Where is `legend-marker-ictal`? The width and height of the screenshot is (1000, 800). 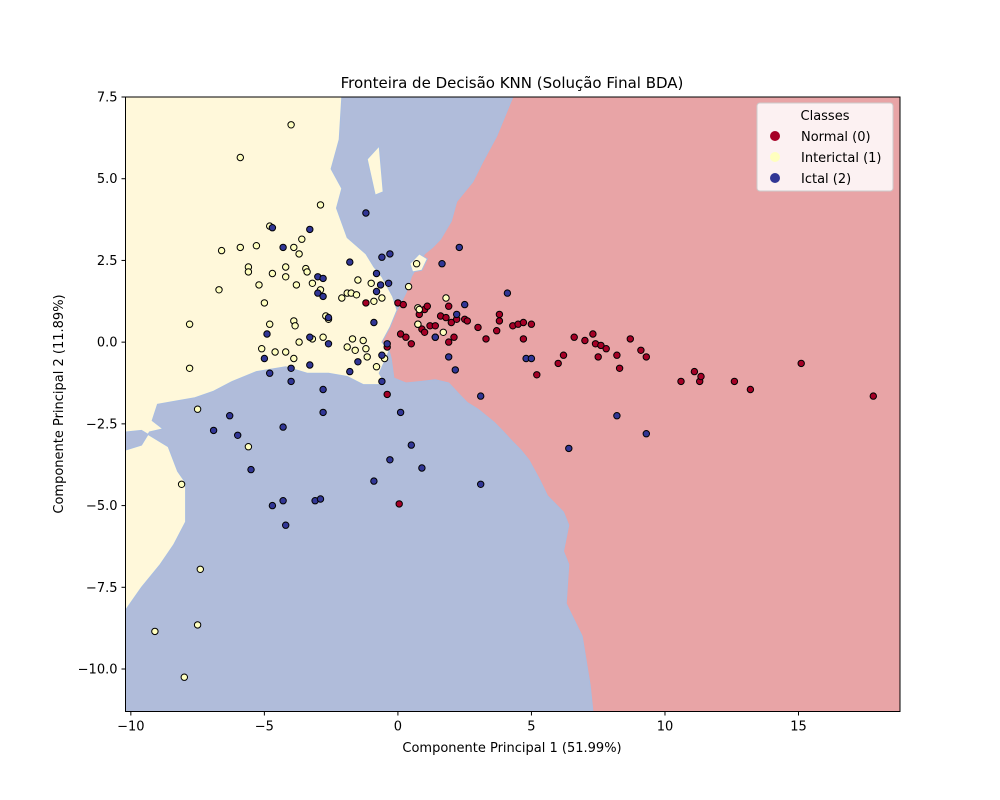
legend-marker-ictal is located at coordinates (775, 178).